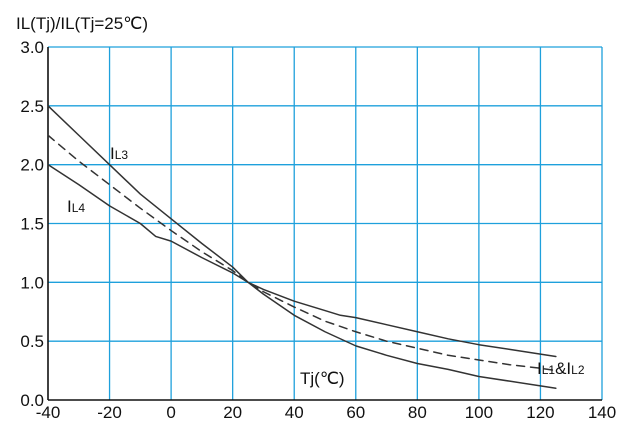 This screenshot has width=634, height=426. Describe the element at coordinates (170, 412) in the screenshot. I see `x-tick-label: 0` at that location.